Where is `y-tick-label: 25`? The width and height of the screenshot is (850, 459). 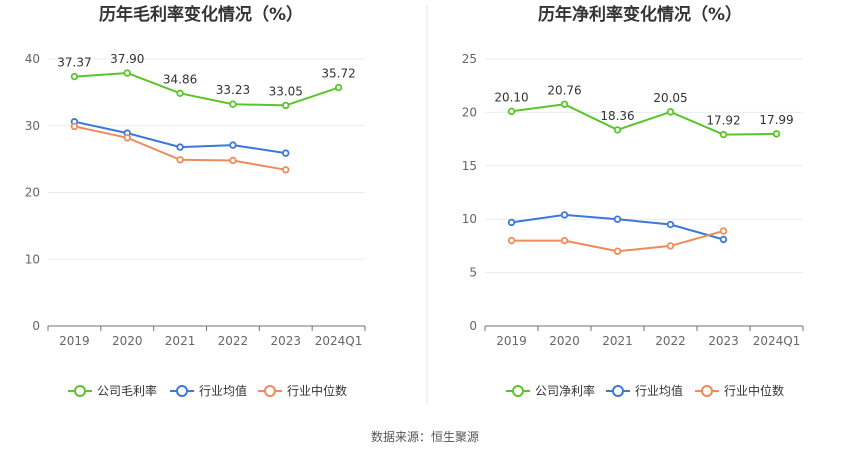 y-tick-label: 25 is located at coordinates (469, 59).